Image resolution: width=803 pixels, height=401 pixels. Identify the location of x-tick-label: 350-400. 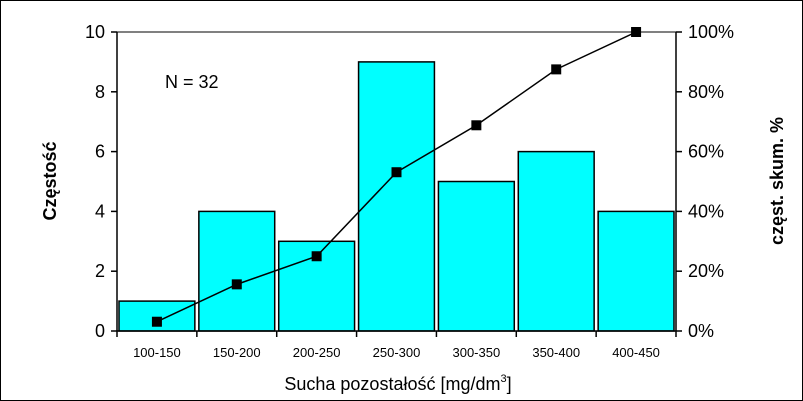
(556, 352).